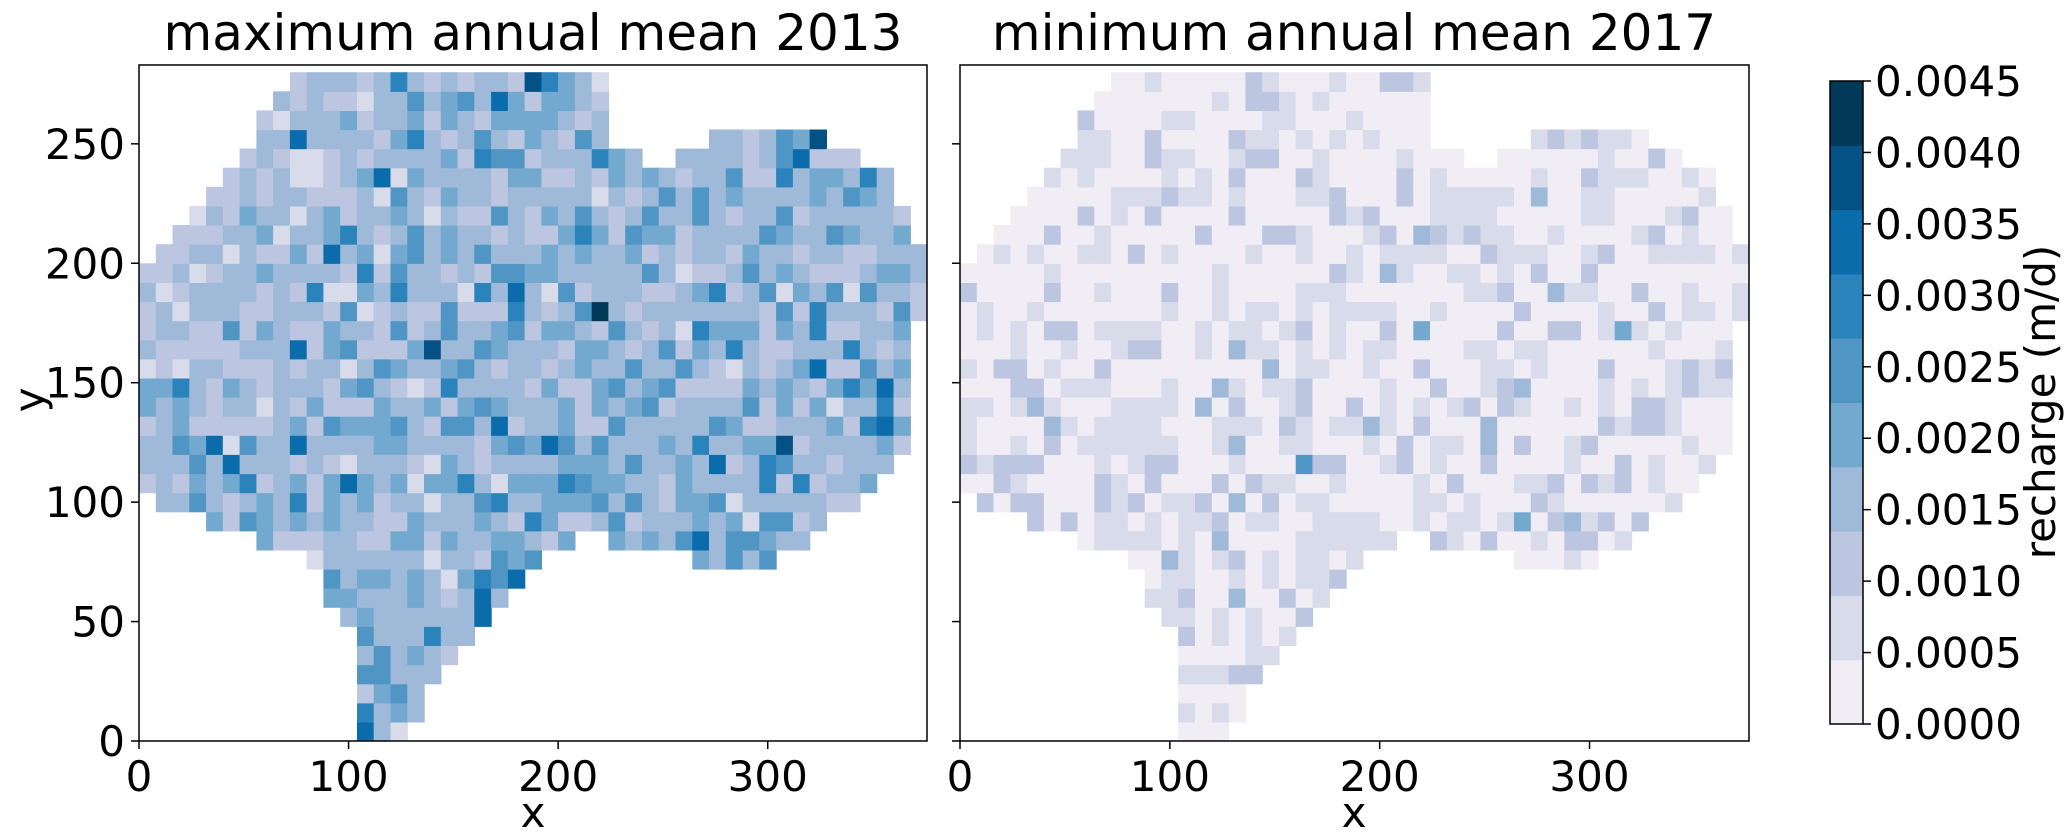 This screenshot has height=840, width=2067. What do you see at coordinates (768, 776) in the screenshot?
I see `x-tick-label: 300` at bounding box center [768, 776].